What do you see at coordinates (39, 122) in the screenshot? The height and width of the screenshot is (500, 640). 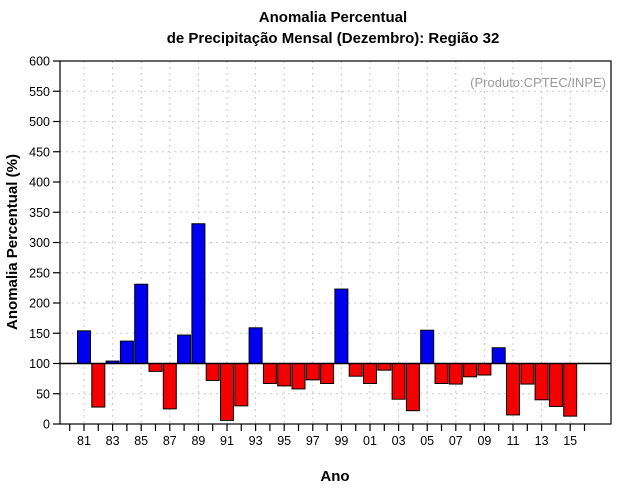 I see `ytick-label-500: 500` at bounding box center [39, 122].